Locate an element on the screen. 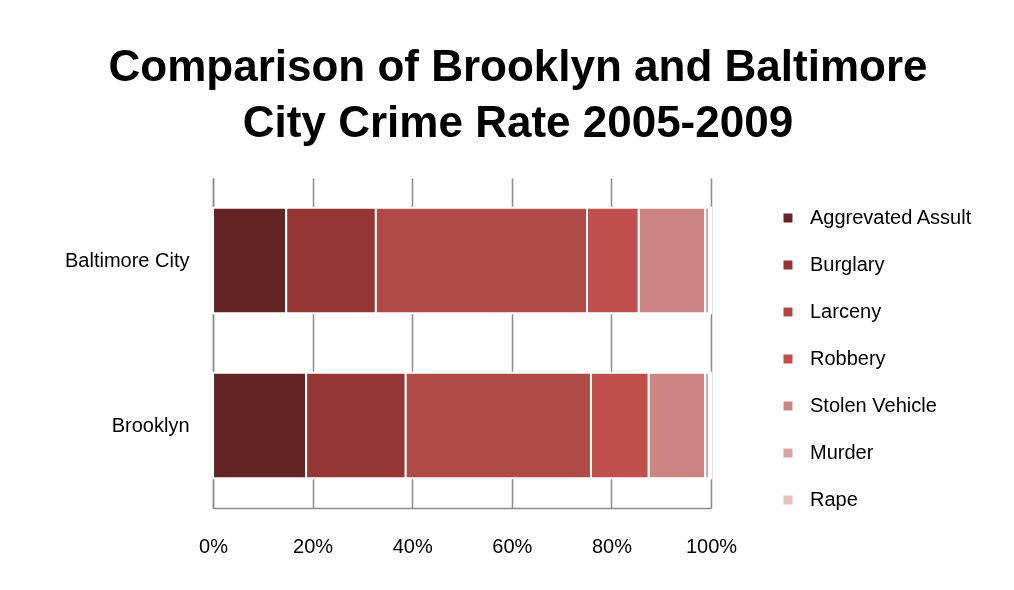 The height and width of the screenshot is (590, 1014). legend-label: Burglary is located at coordinates (847, 264).